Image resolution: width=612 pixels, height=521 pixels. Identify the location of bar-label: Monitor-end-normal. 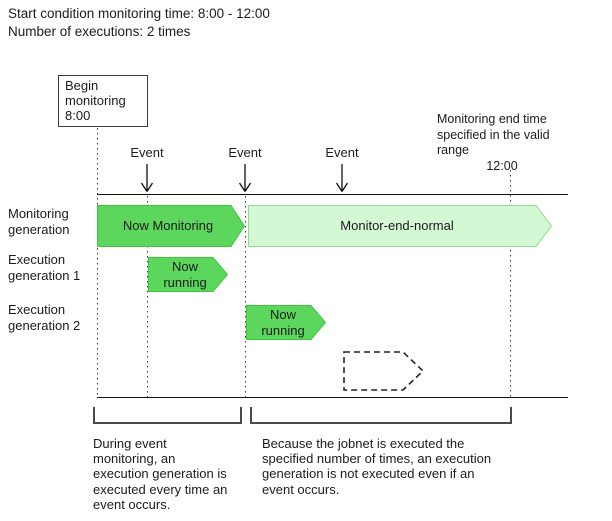
(397, 225).